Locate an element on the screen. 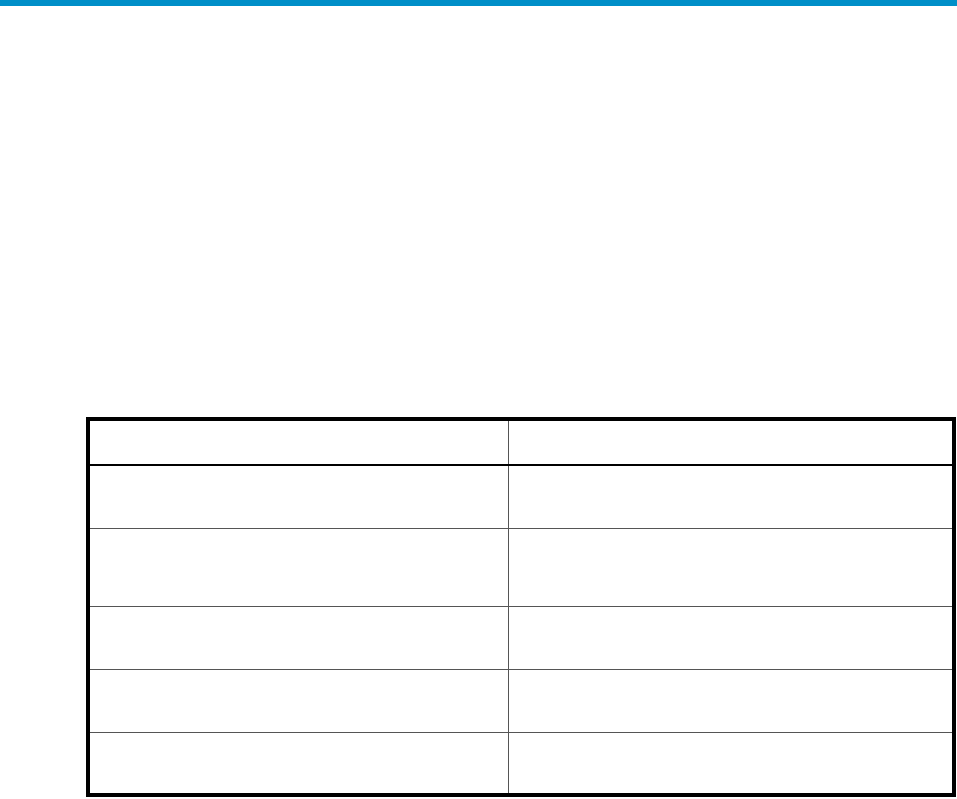 This screenshot has width=957, height=799. table-header-row is located at coordinates (521, 442).